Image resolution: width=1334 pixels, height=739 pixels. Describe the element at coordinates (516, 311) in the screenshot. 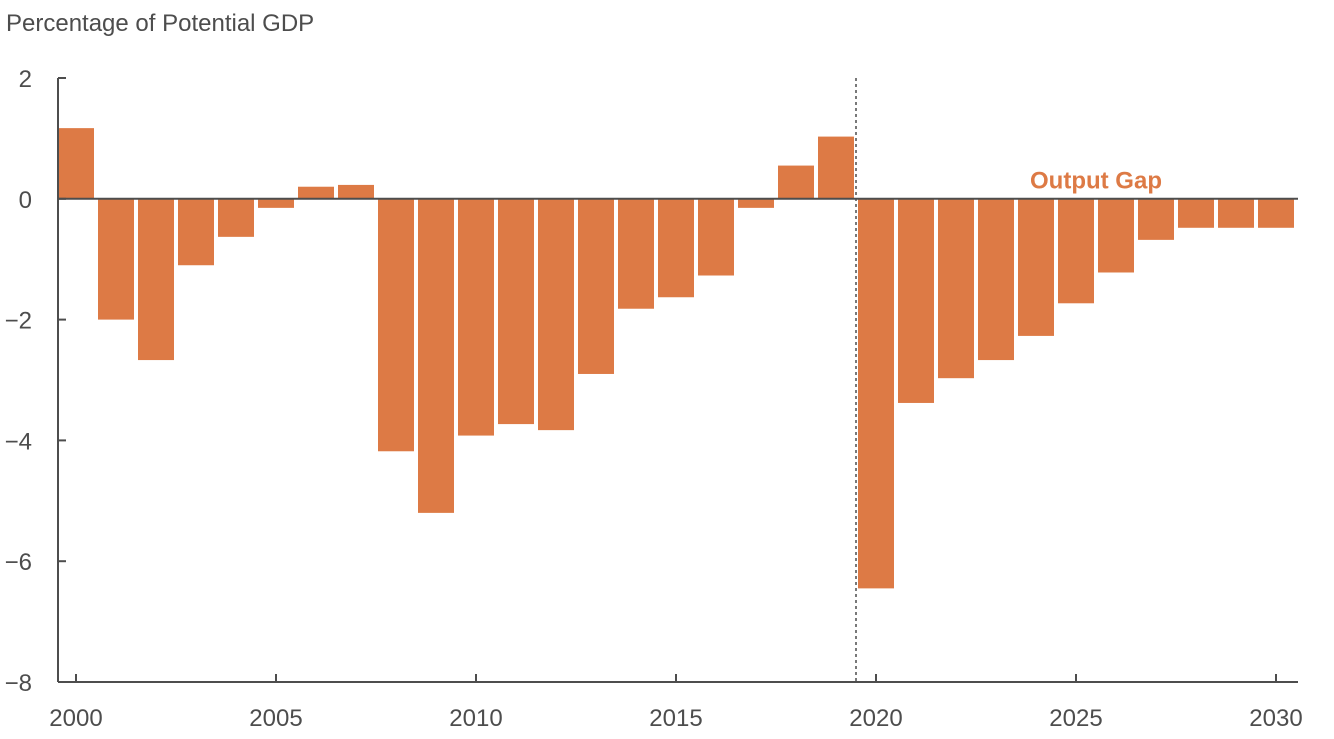

I see `bar-2011` at that location.